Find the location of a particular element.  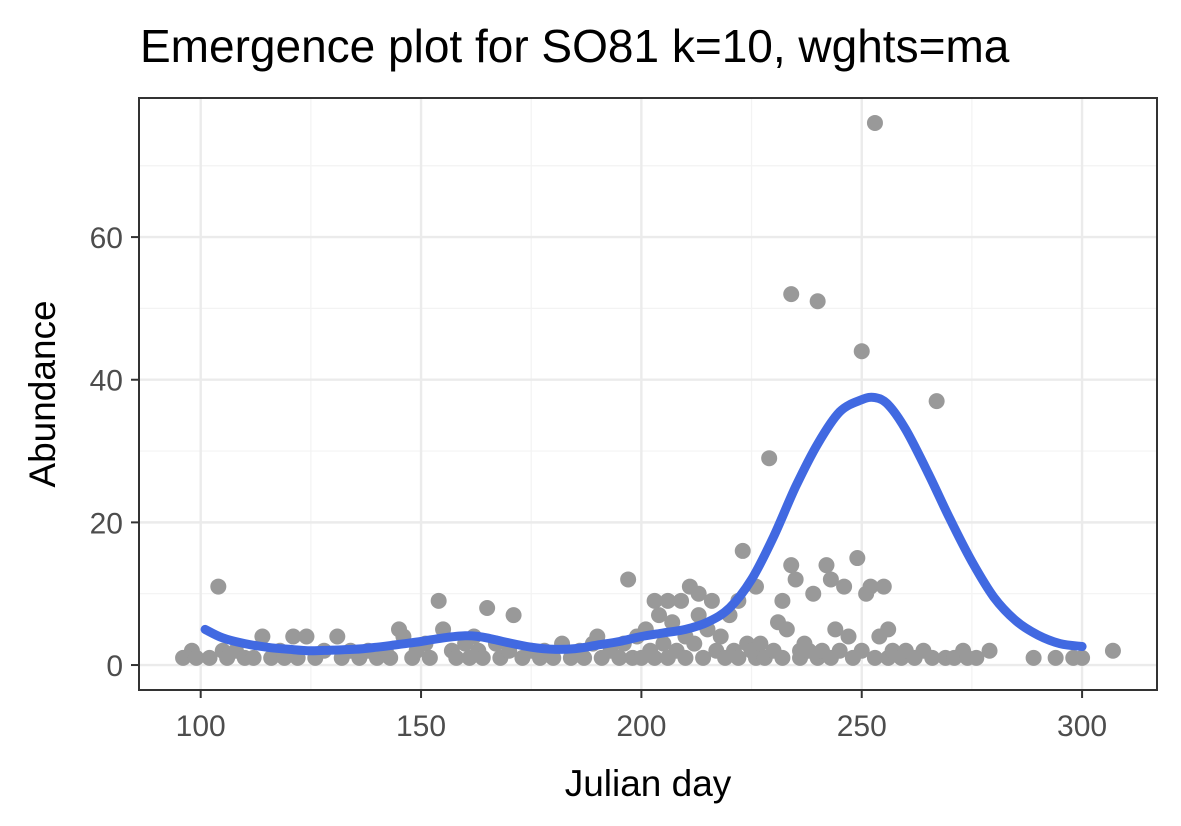

x-axis-title: Julian day is located at coordinates (648, 783).